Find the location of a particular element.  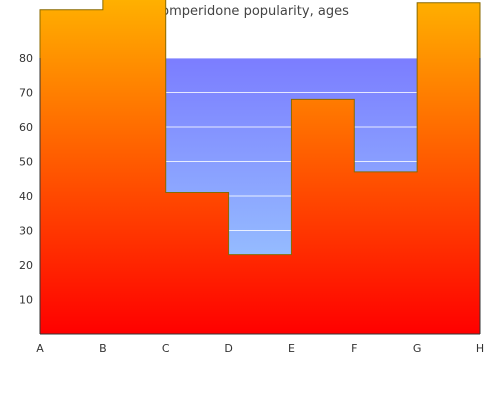

y-tick-labels: 10 20 30 40 50 60 70 80 is located at coordinates (26, 179).